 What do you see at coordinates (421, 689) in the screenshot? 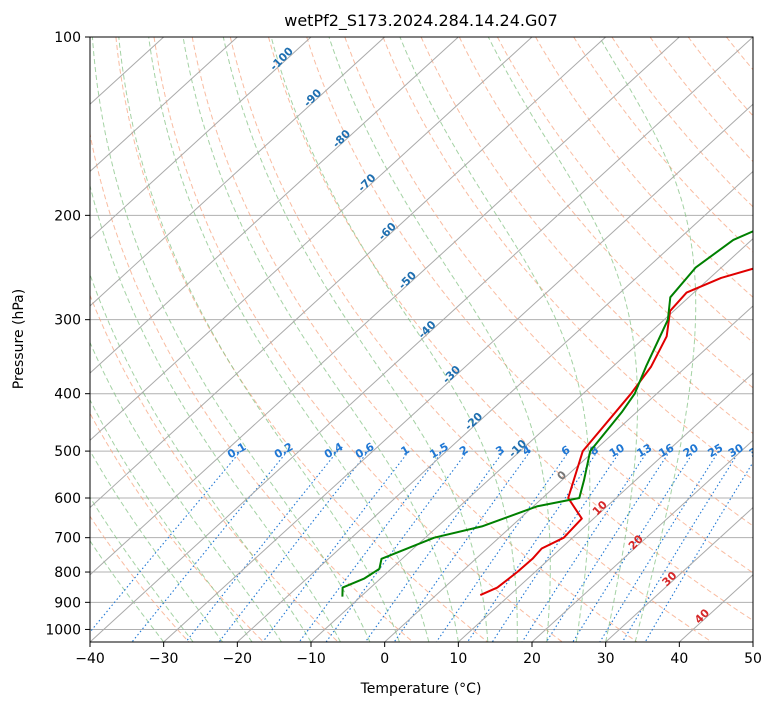
I see `x-axis-label: Temperature (°C)` at bounding box center [421, 689].